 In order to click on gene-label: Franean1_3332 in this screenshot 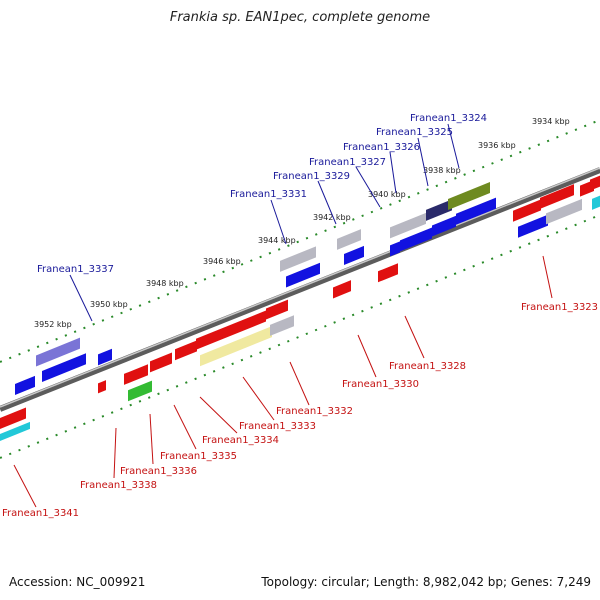, I will do `click(314, 411)`.